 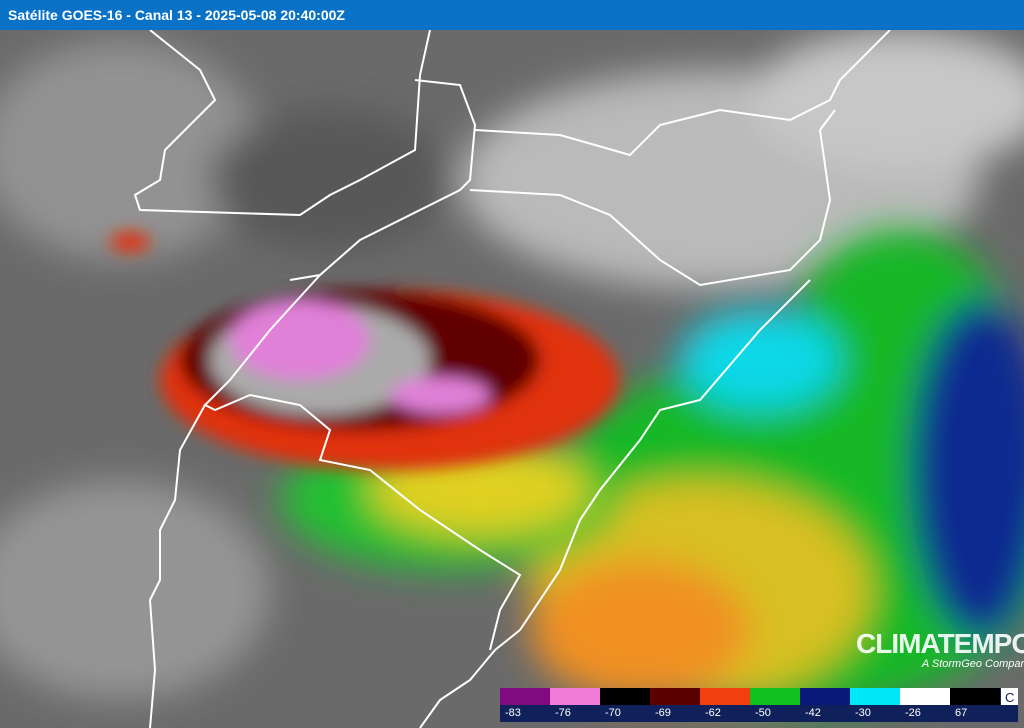 I want to click on legend-label: 67, so click(x=961, y=713).